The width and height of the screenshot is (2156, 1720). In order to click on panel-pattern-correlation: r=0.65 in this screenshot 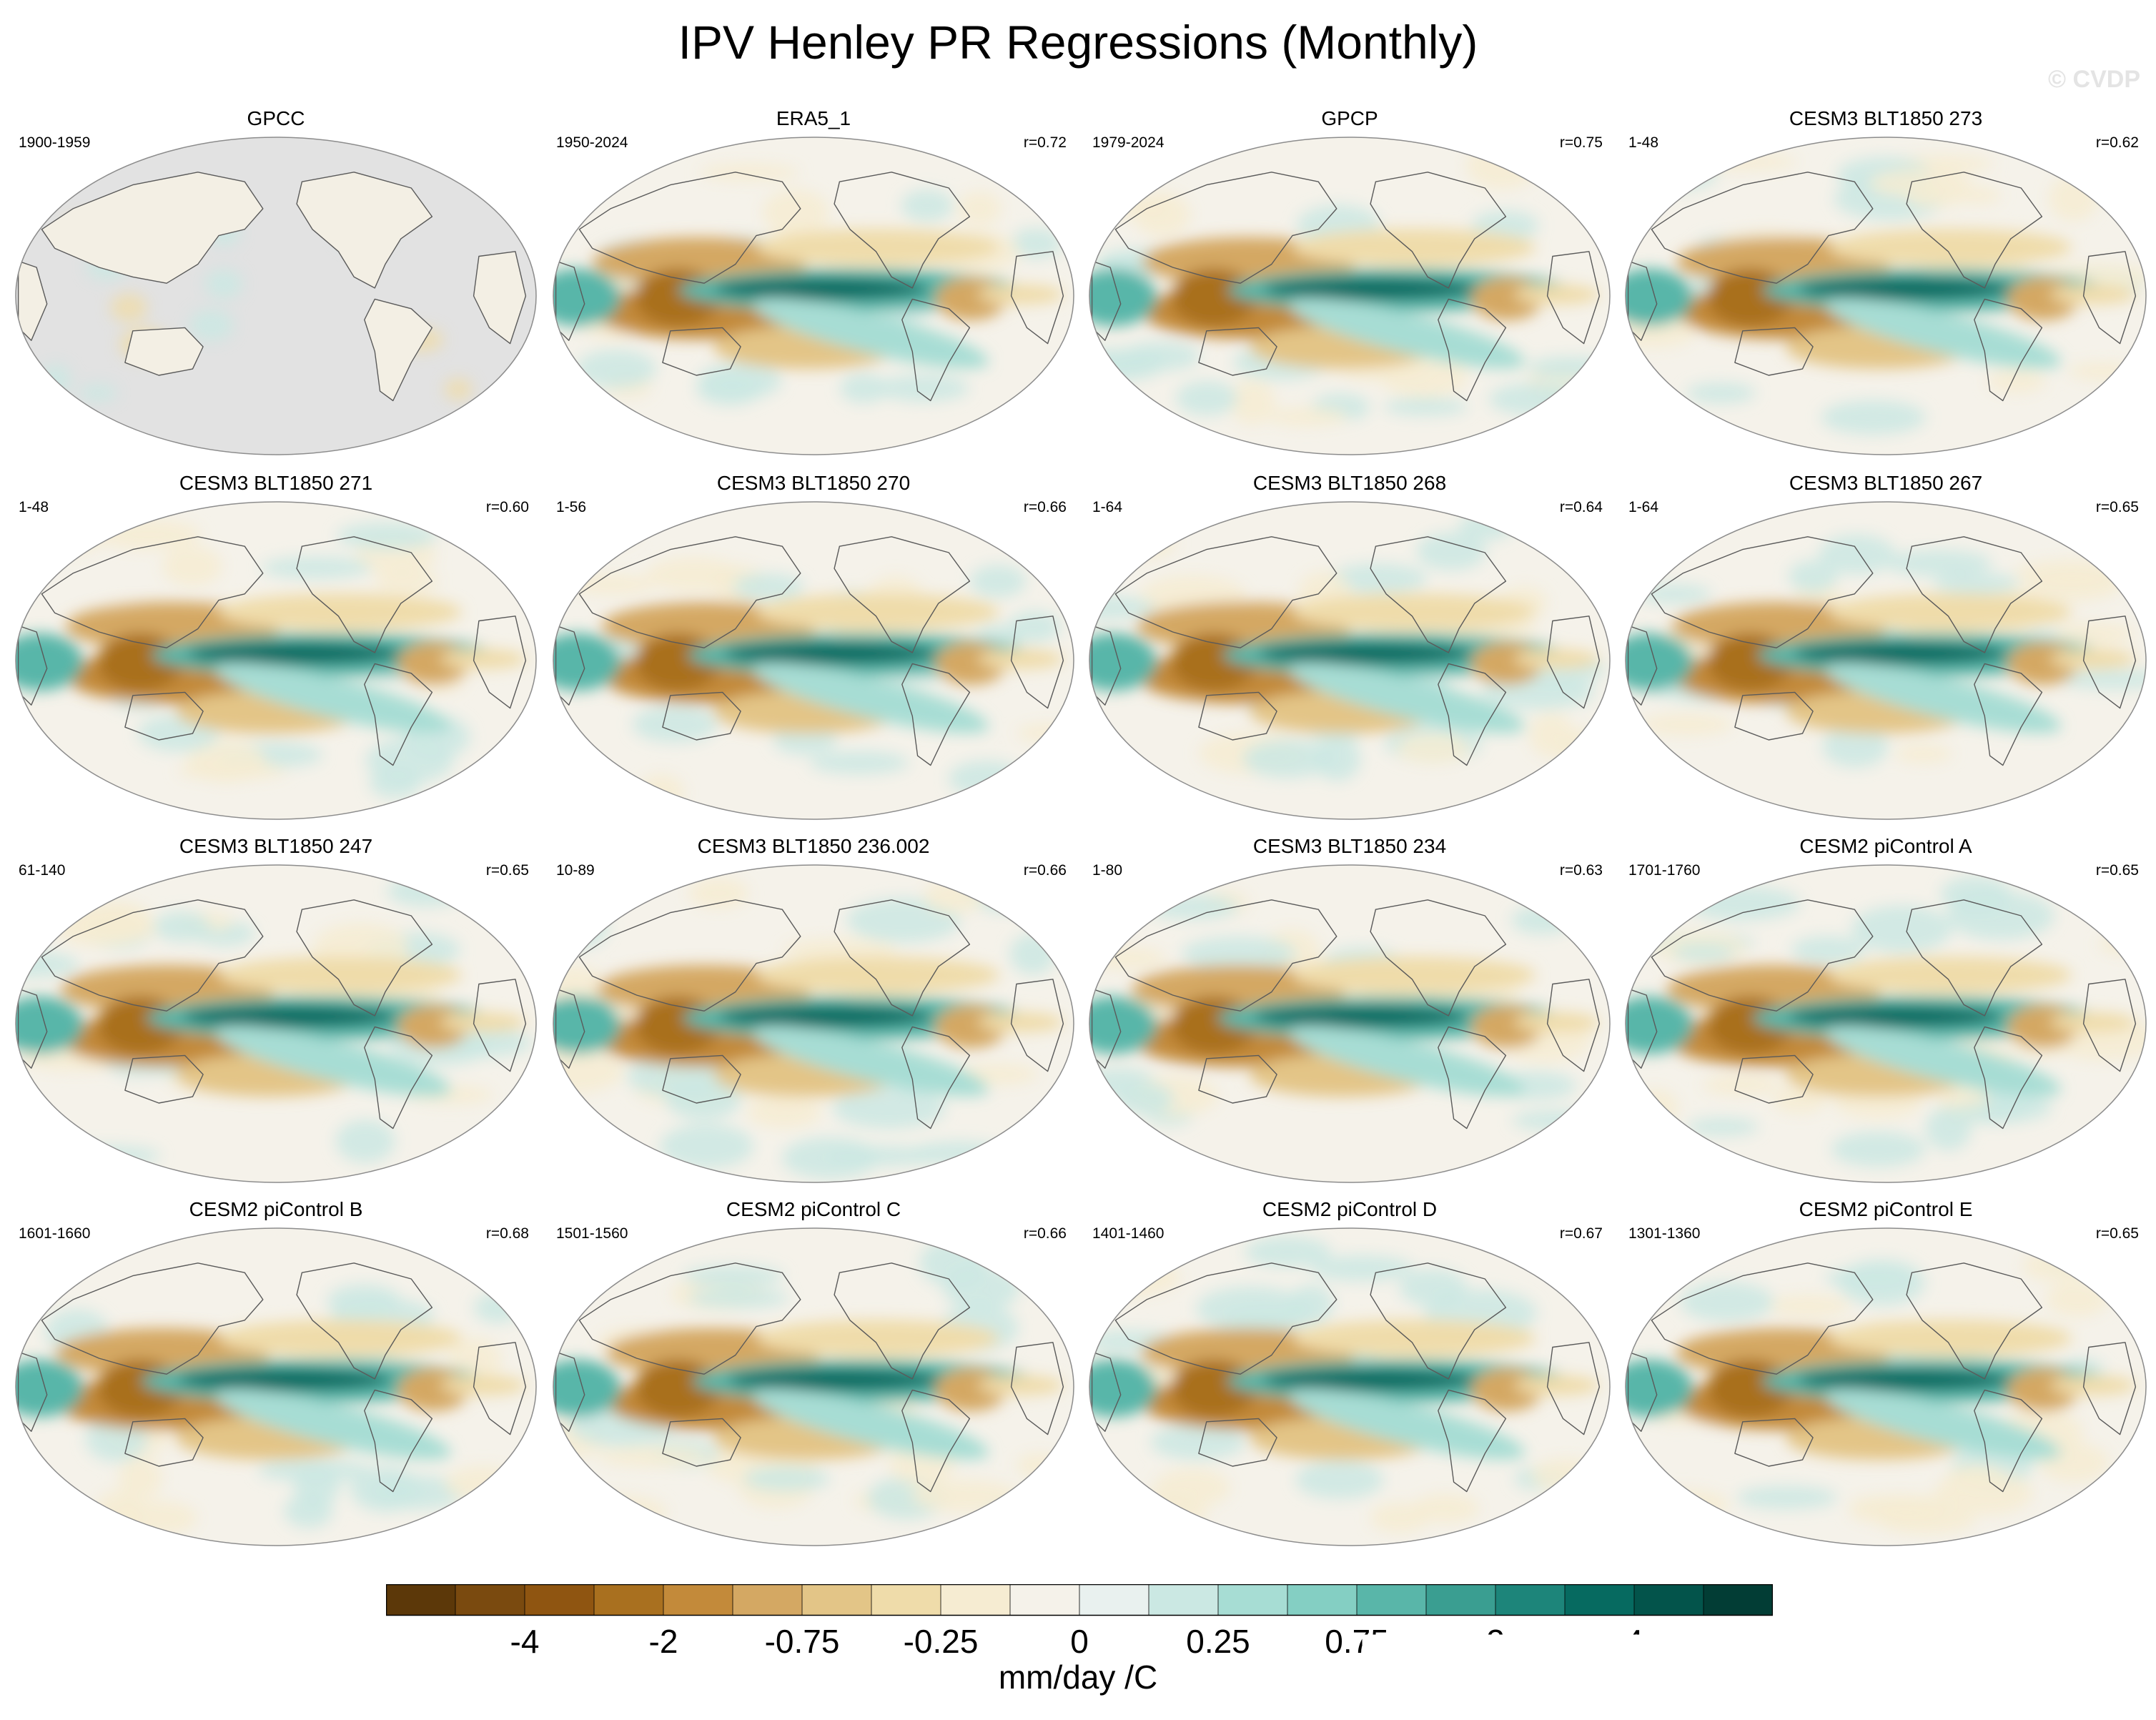, I will do `click(2117, 507)`.